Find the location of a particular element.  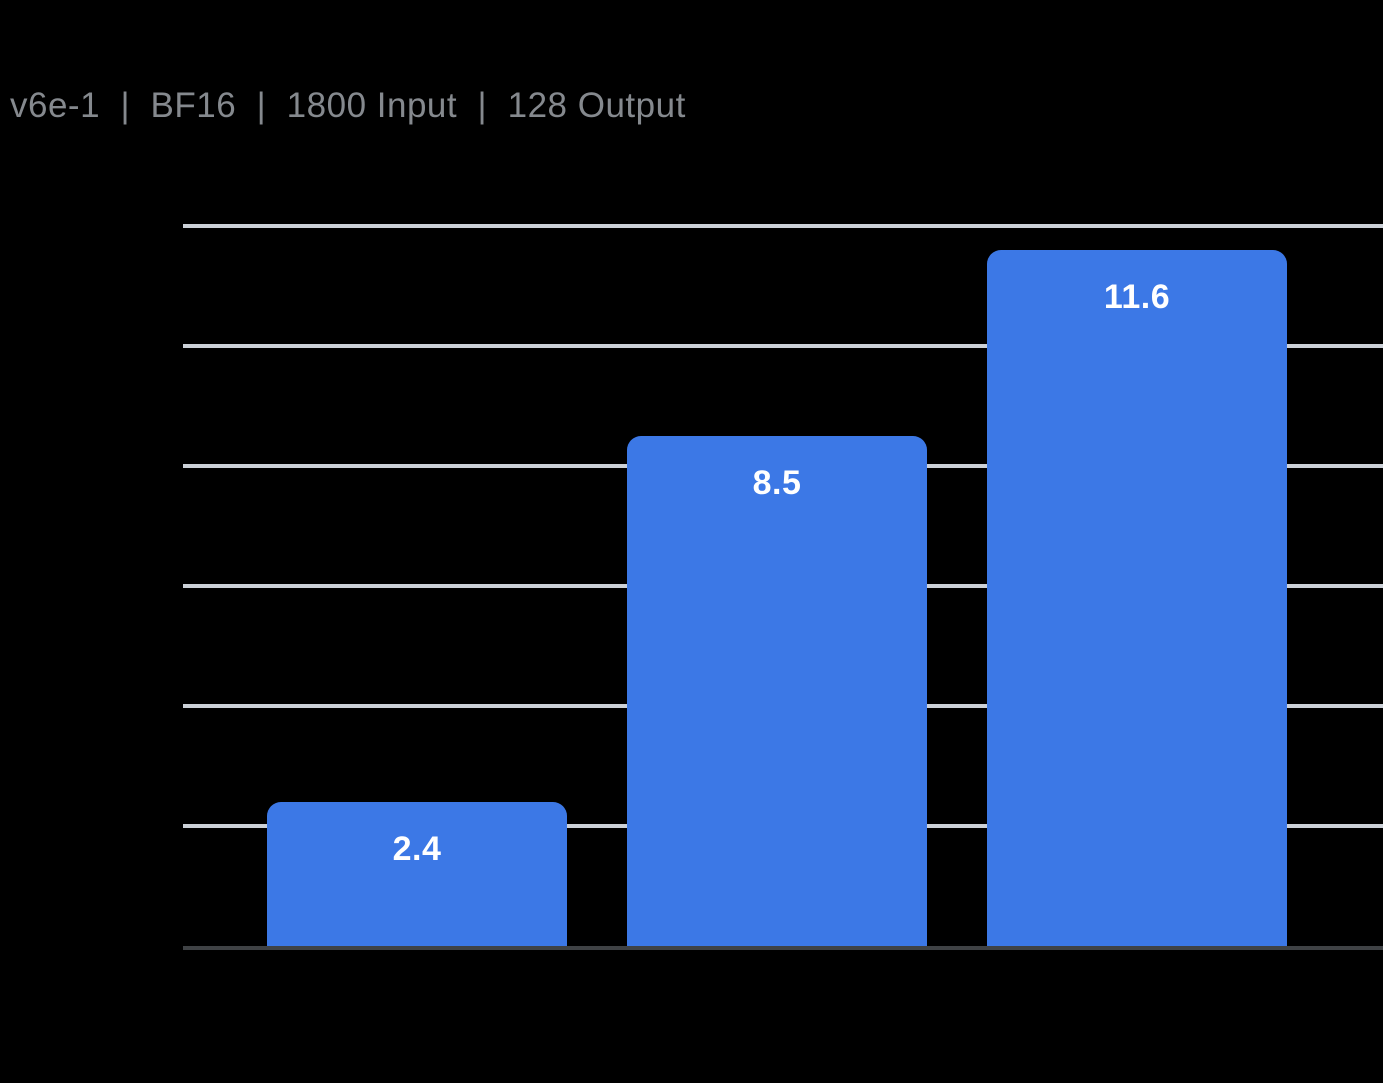

x-axis-line is located at coordinates (783, 948).